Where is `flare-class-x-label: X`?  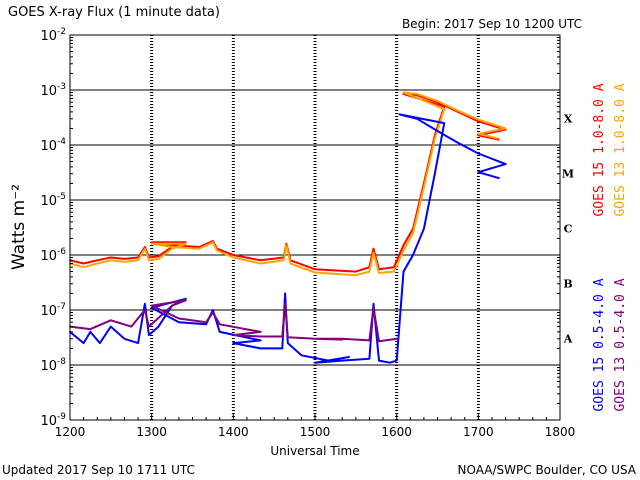 flare-class-x-label: X is located at coordinates (568, 119).